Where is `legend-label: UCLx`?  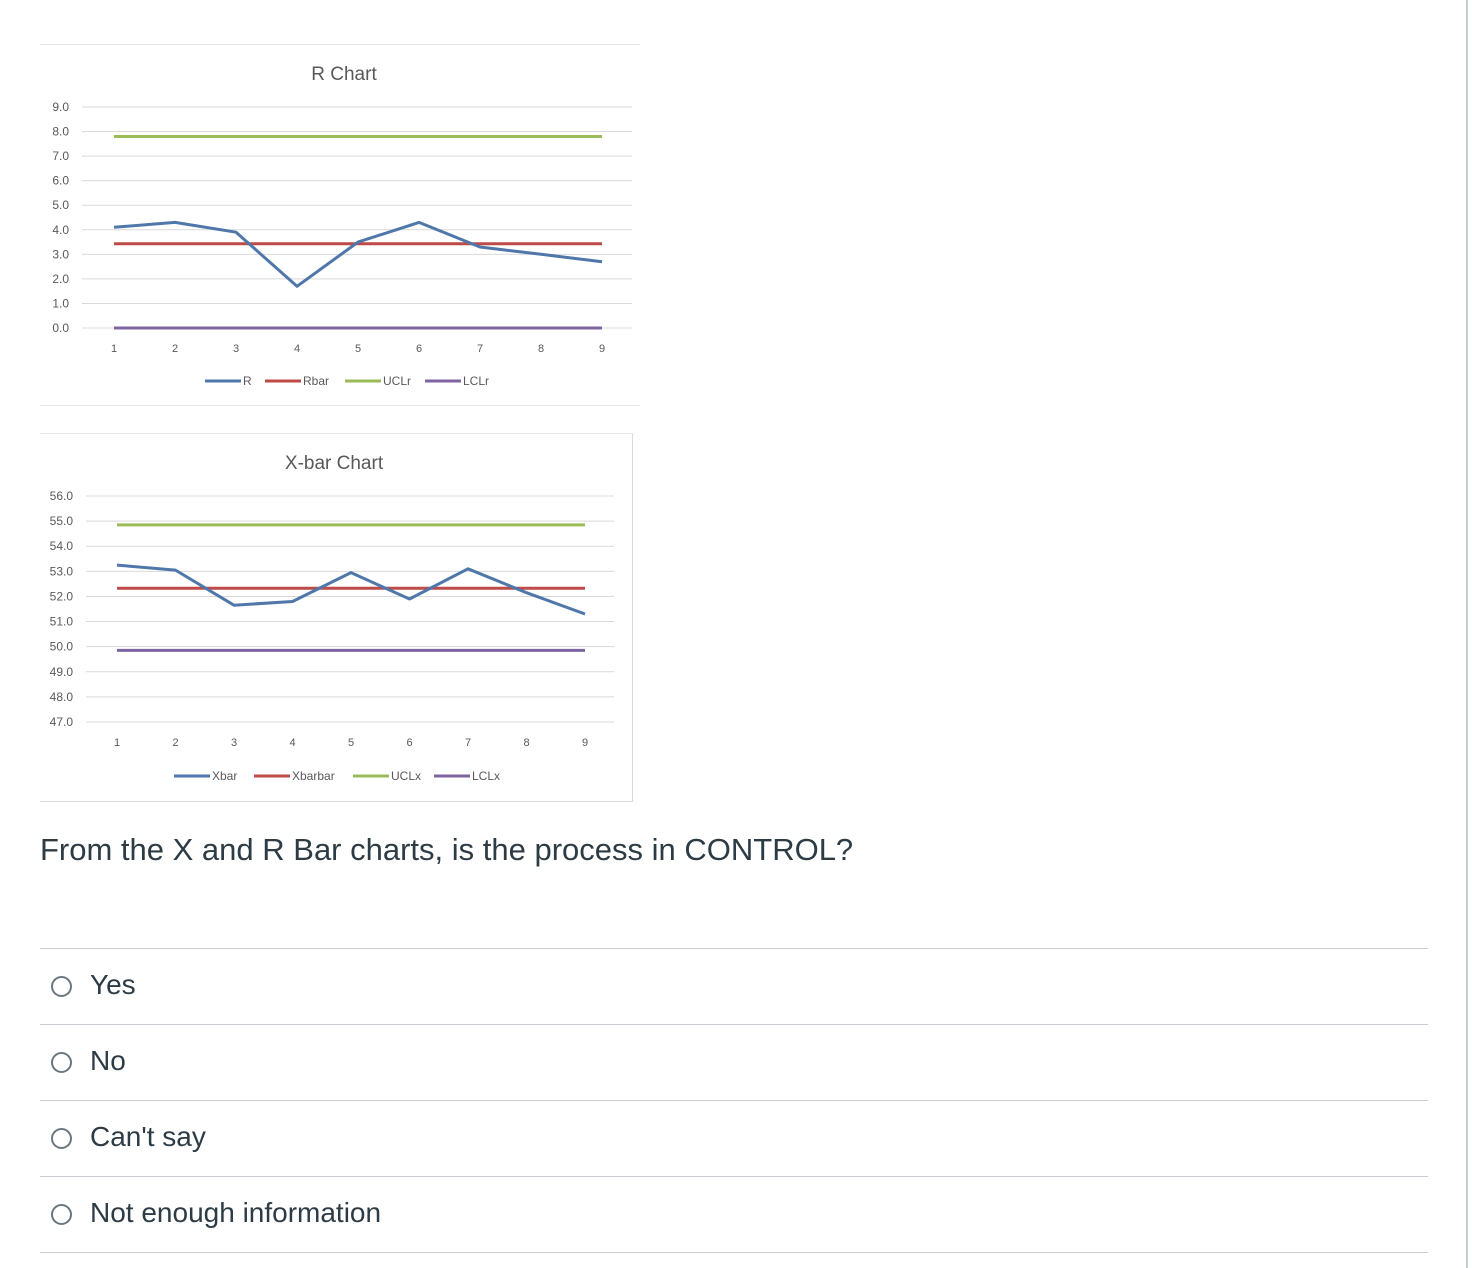 legend-label: UCLx is located at coordinates (406, 776).